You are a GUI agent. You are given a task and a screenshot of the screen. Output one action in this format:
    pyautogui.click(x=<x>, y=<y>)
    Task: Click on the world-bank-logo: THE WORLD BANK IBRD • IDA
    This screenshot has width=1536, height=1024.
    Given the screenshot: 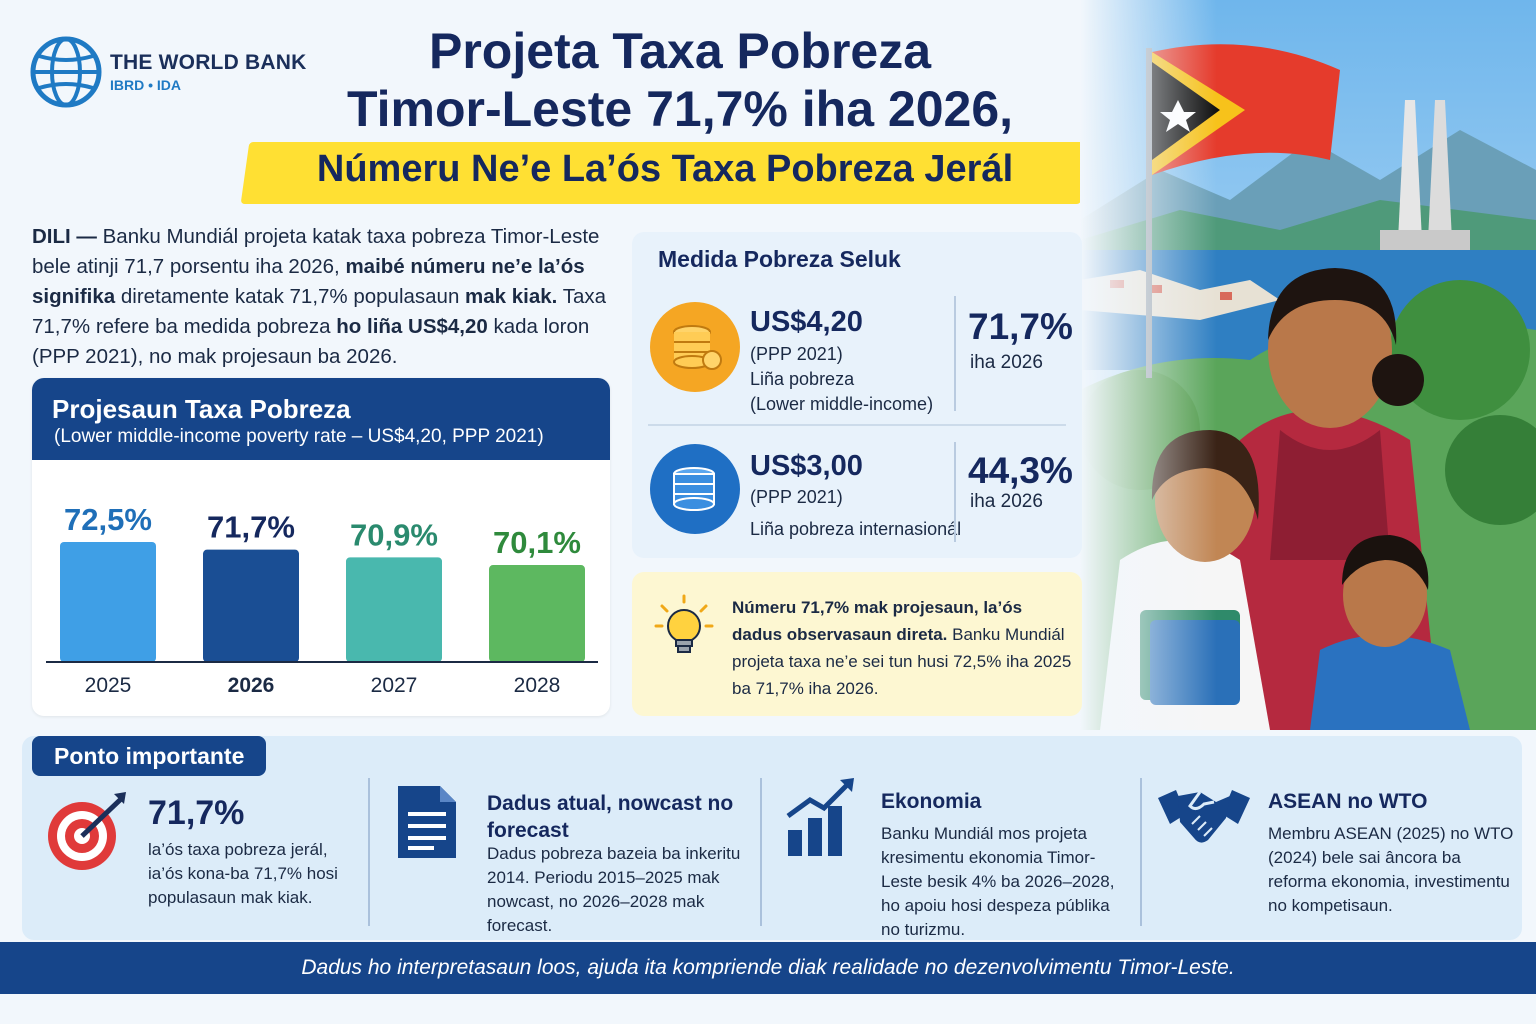 What is the action you would take?
    pyautogui.click(x=168, y=72)
    